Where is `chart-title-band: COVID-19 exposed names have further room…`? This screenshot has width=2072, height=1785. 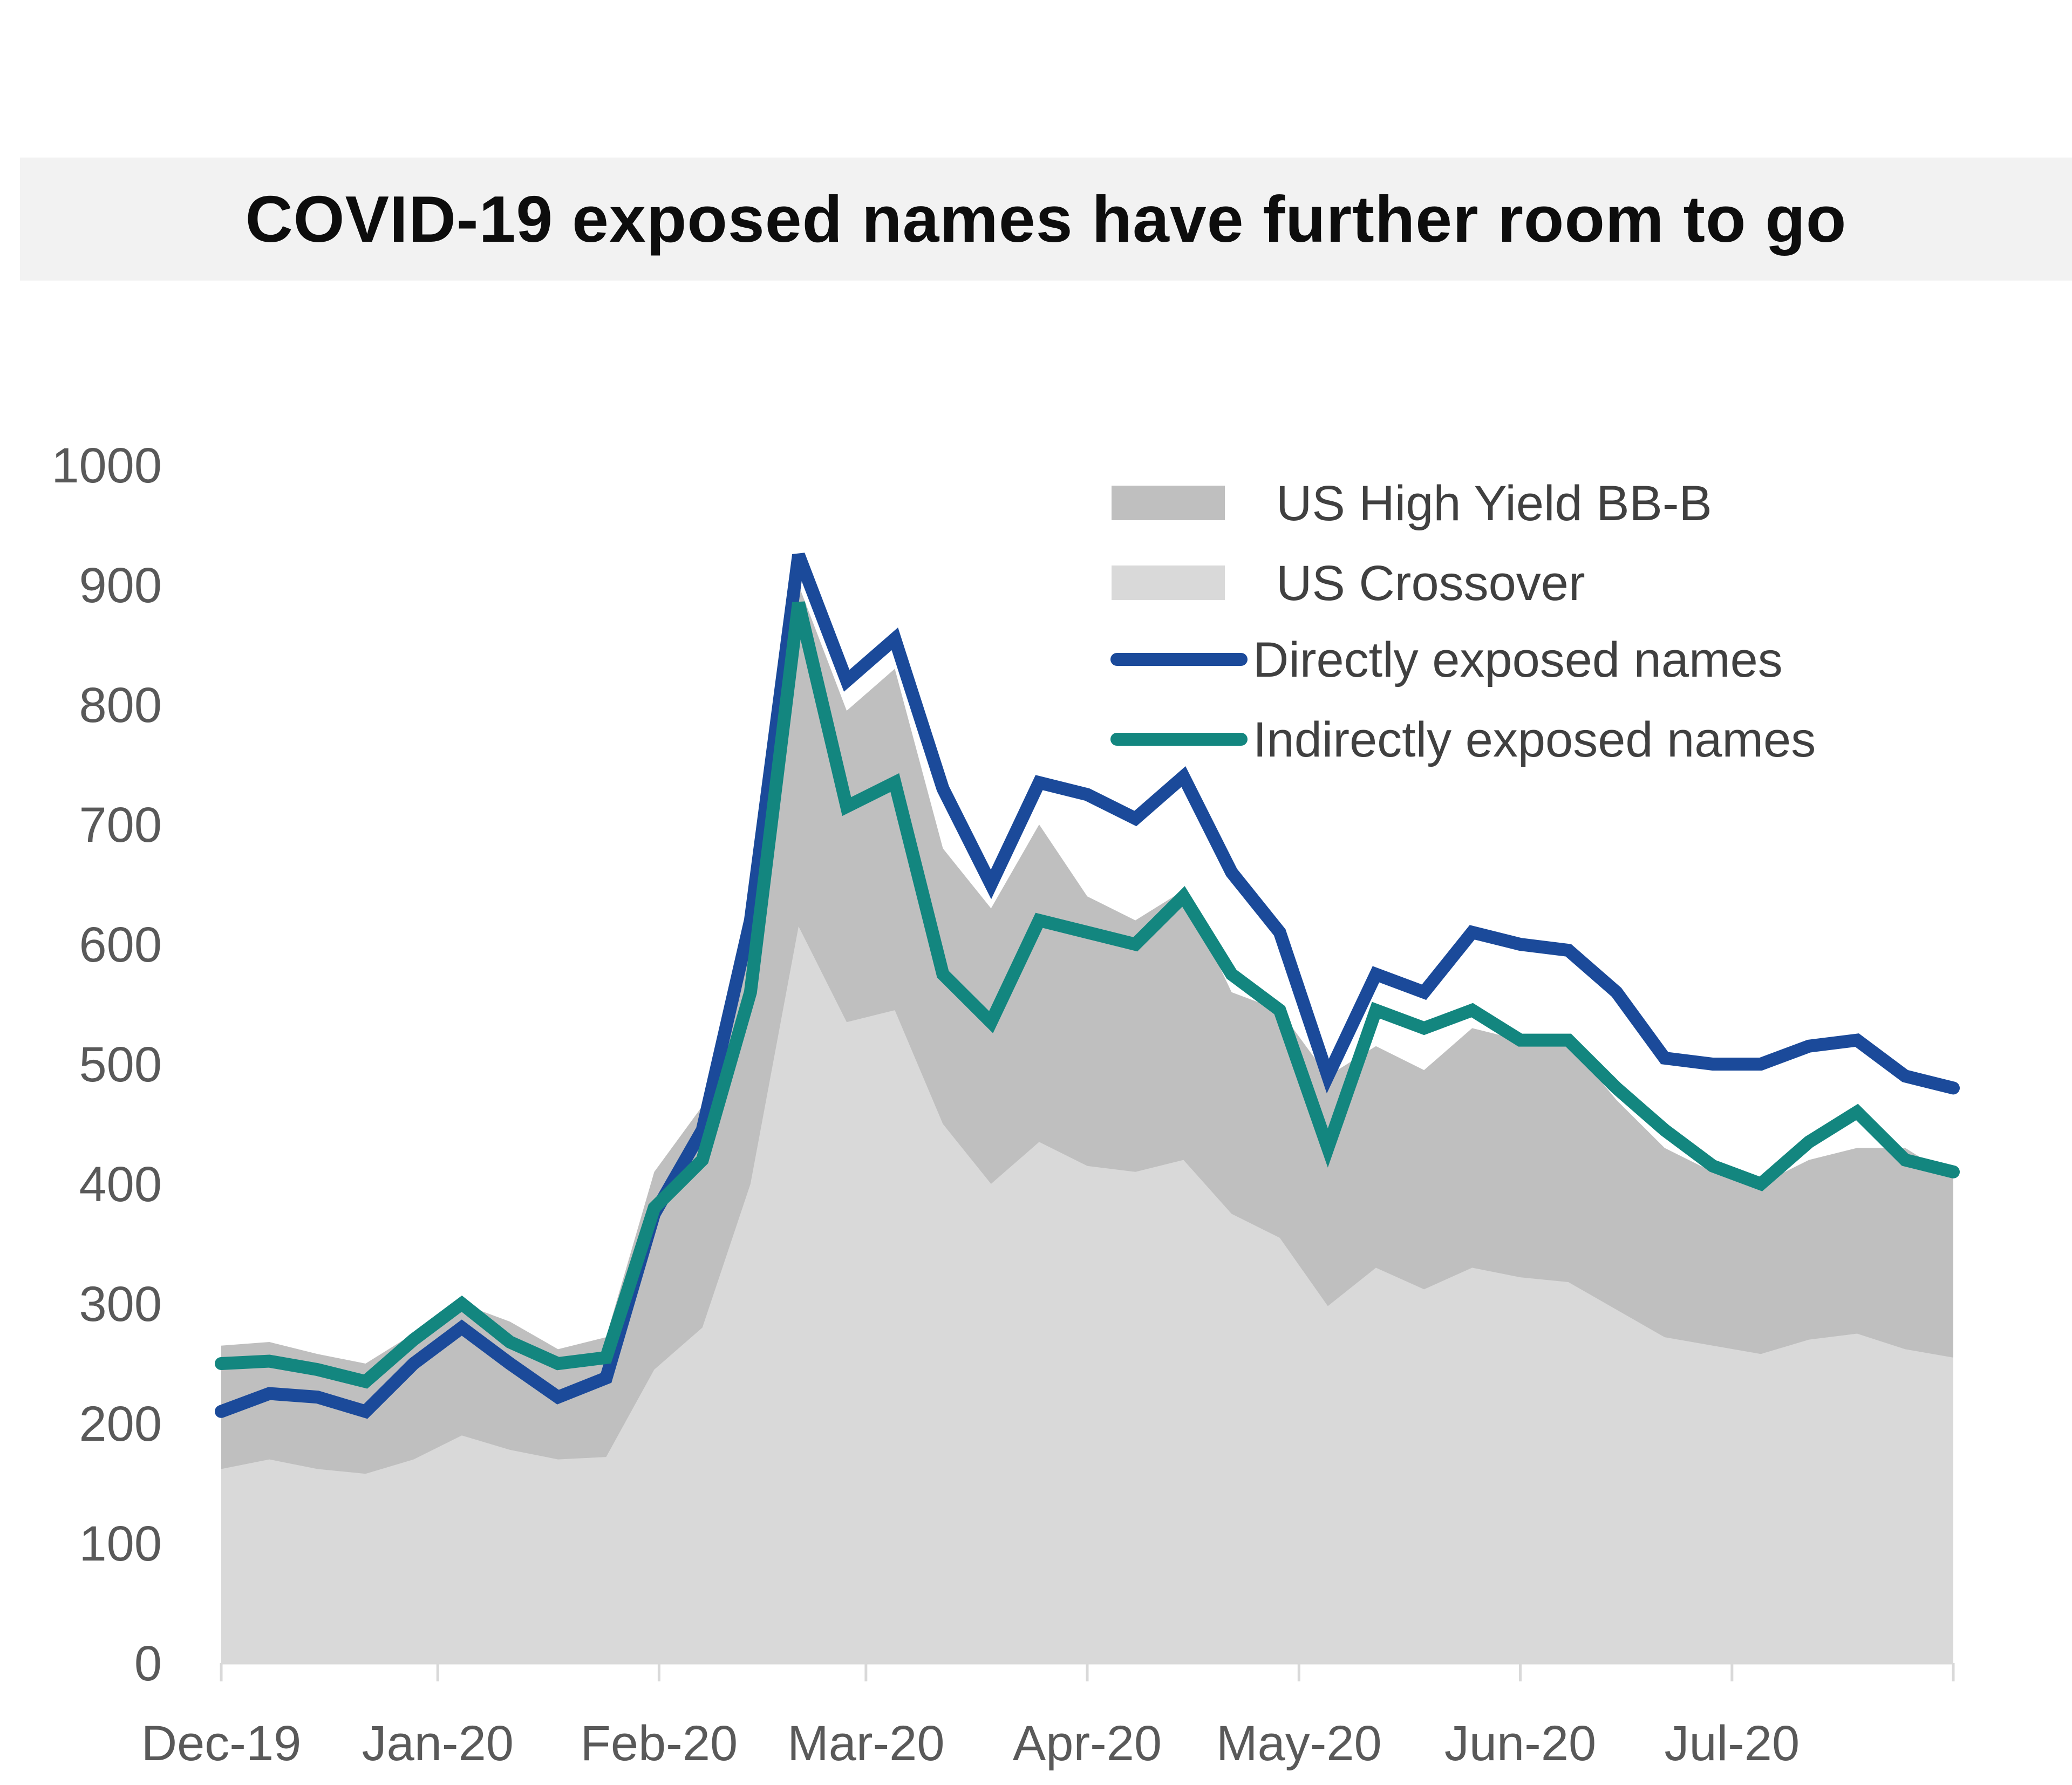 chart-title-band: COVID-19 exposed names have further room… is located at coordinates (1046, 219).